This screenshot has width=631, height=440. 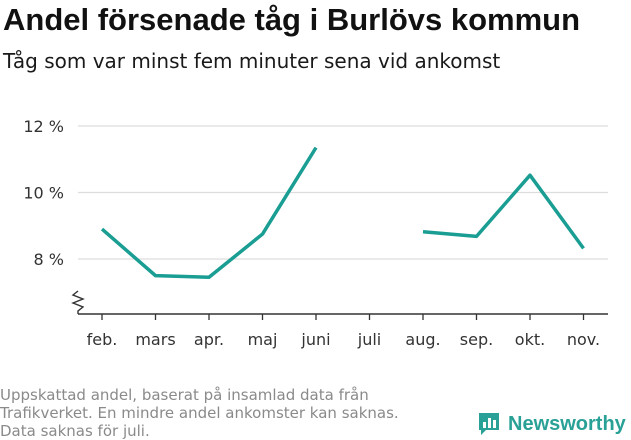 I want to click on chart-title: Andel försenade tåg i Burlövs kommun, so click(x=292, y=19).